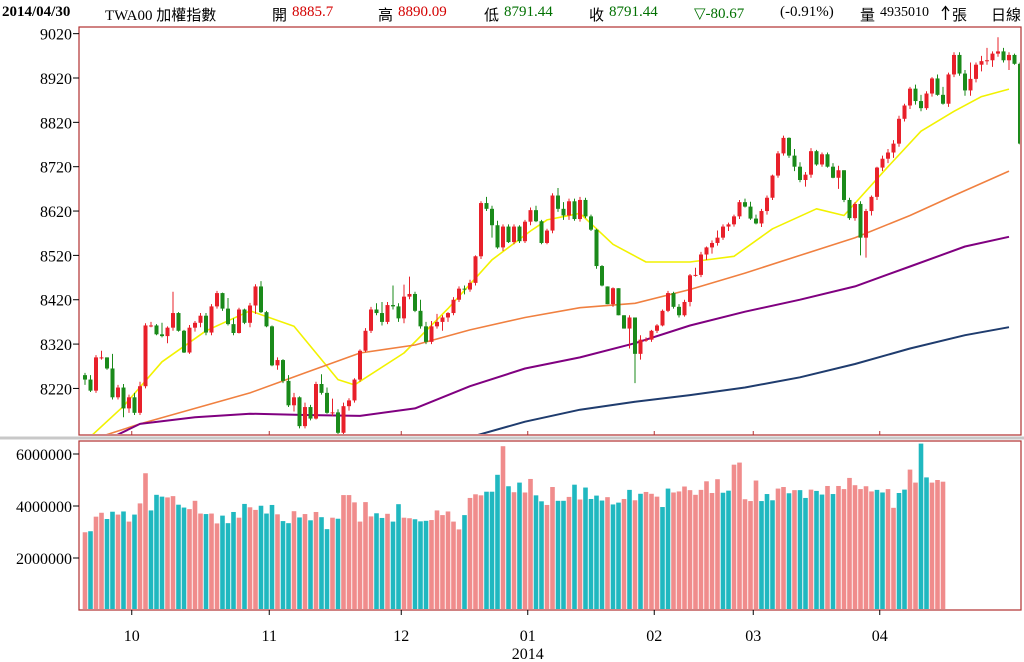  What do you see at coordinates (528, 636) in the screenshot?
I see `month-label: 01` at bounding box center [528, 636].